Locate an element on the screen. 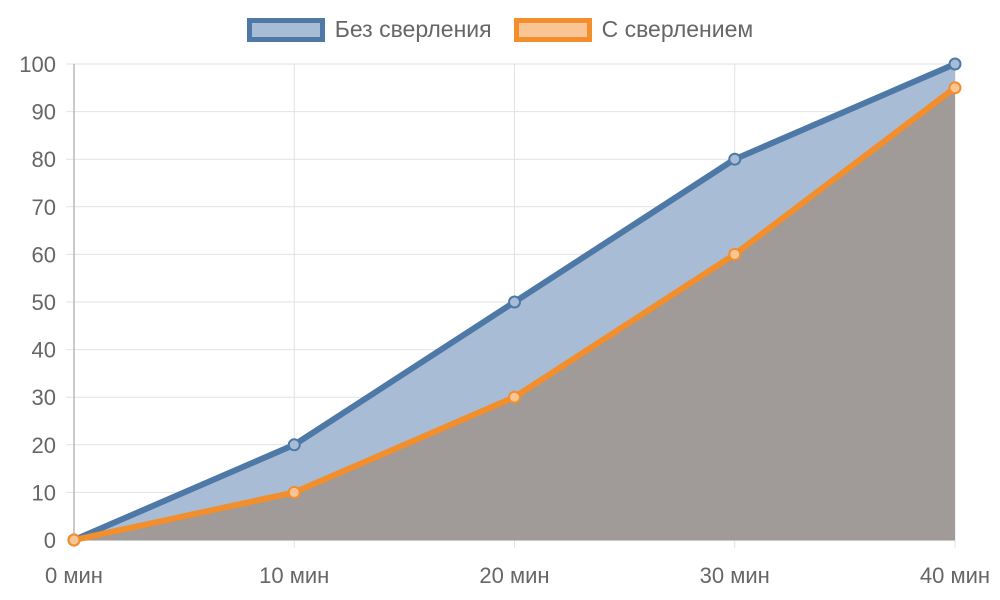 This screenshot has width=1000, height=600. legend-item-with-drilling: С сверлением is located at coordinates (633, 29).